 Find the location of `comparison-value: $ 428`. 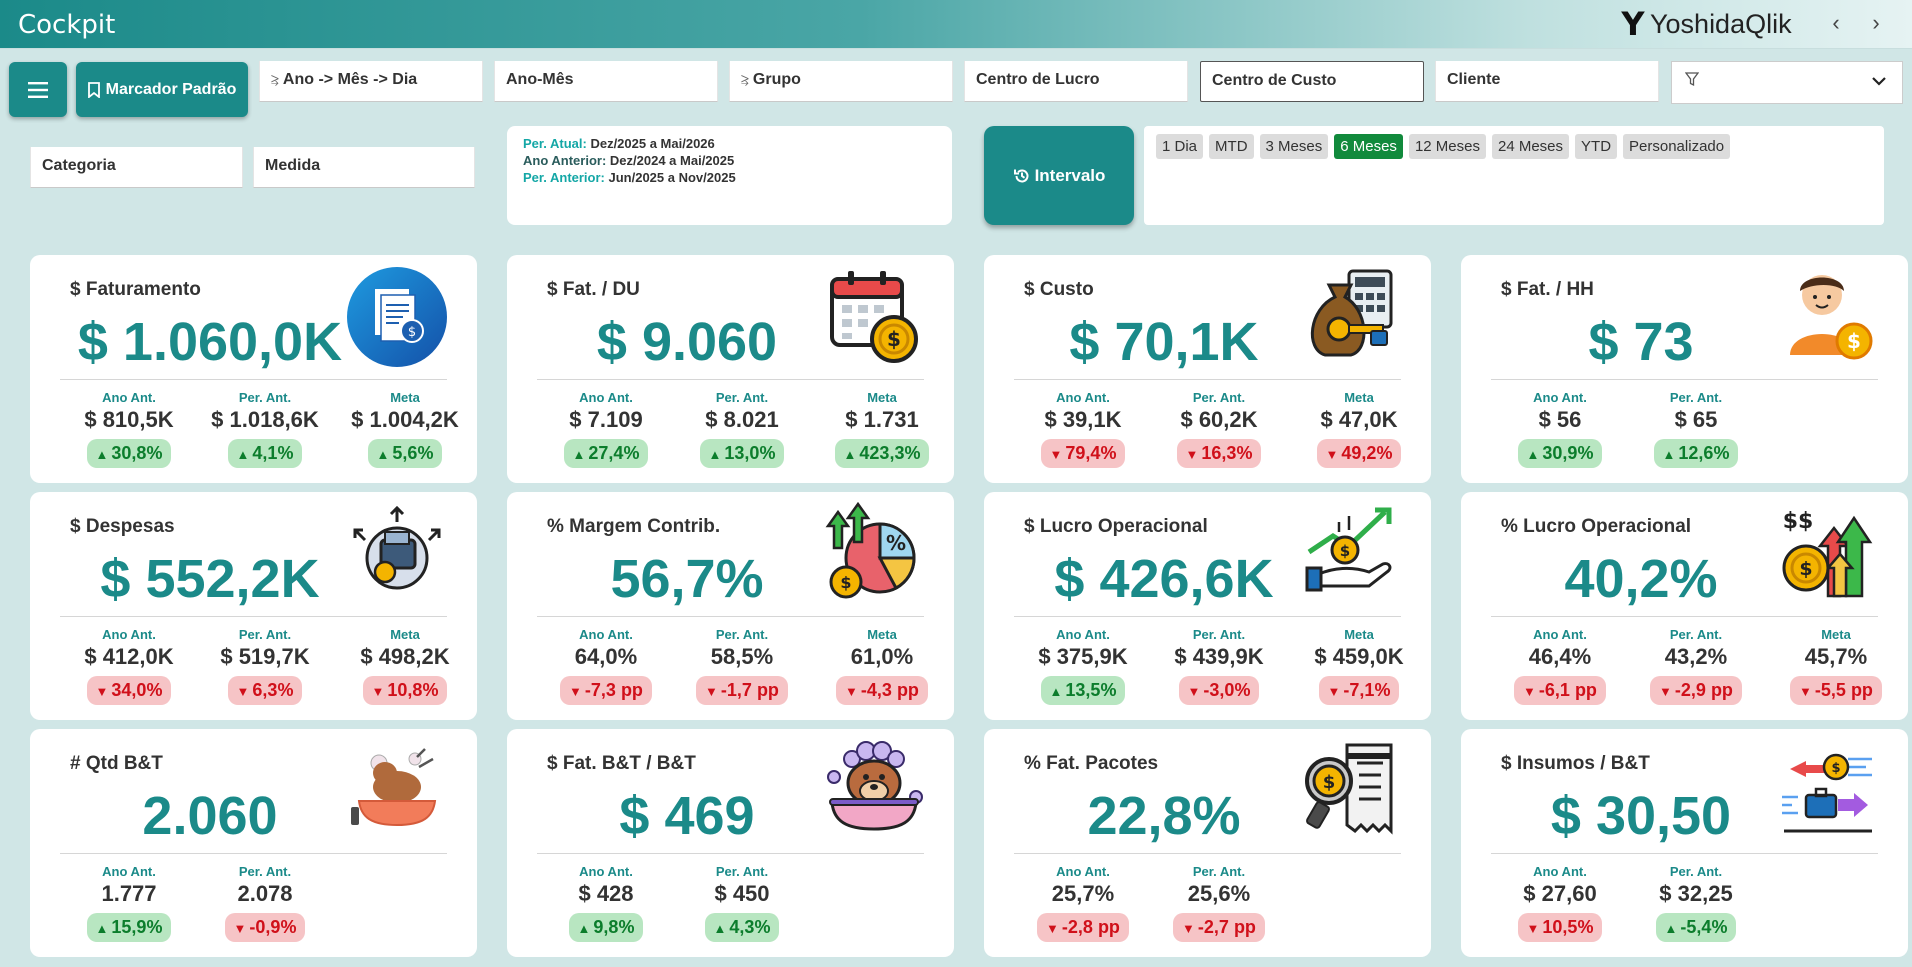

comparison-value: $ 428 is located at coordinates (606, 893).